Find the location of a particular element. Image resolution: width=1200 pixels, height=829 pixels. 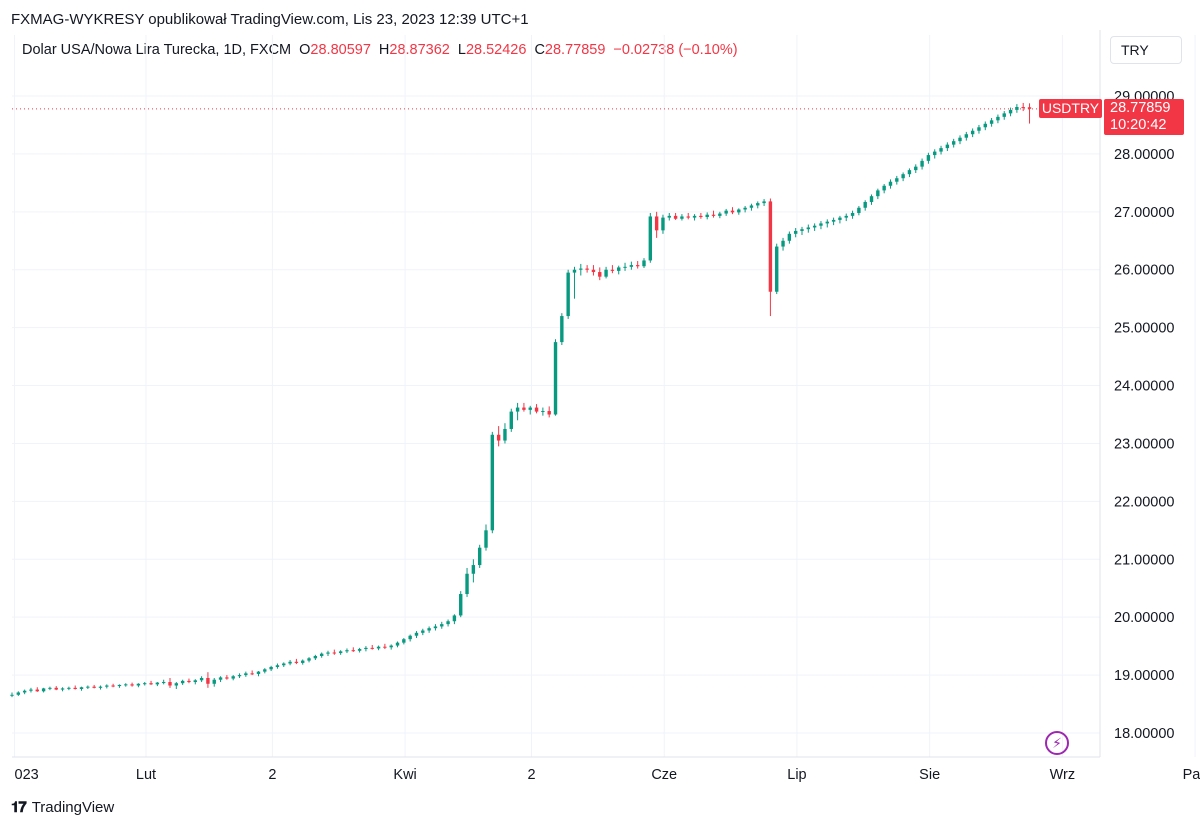

lightning-icon: ⚡ is located at coordinates (1057, 743).